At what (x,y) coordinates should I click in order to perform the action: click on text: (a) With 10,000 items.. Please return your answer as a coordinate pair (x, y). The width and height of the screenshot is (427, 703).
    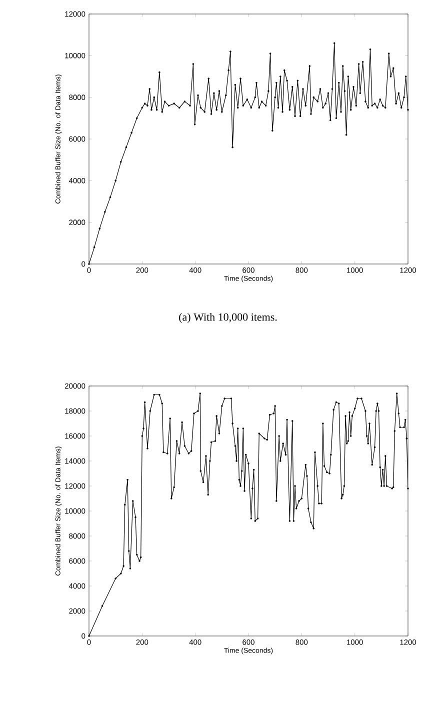
    Looking at the image, I should click on (228, 318).